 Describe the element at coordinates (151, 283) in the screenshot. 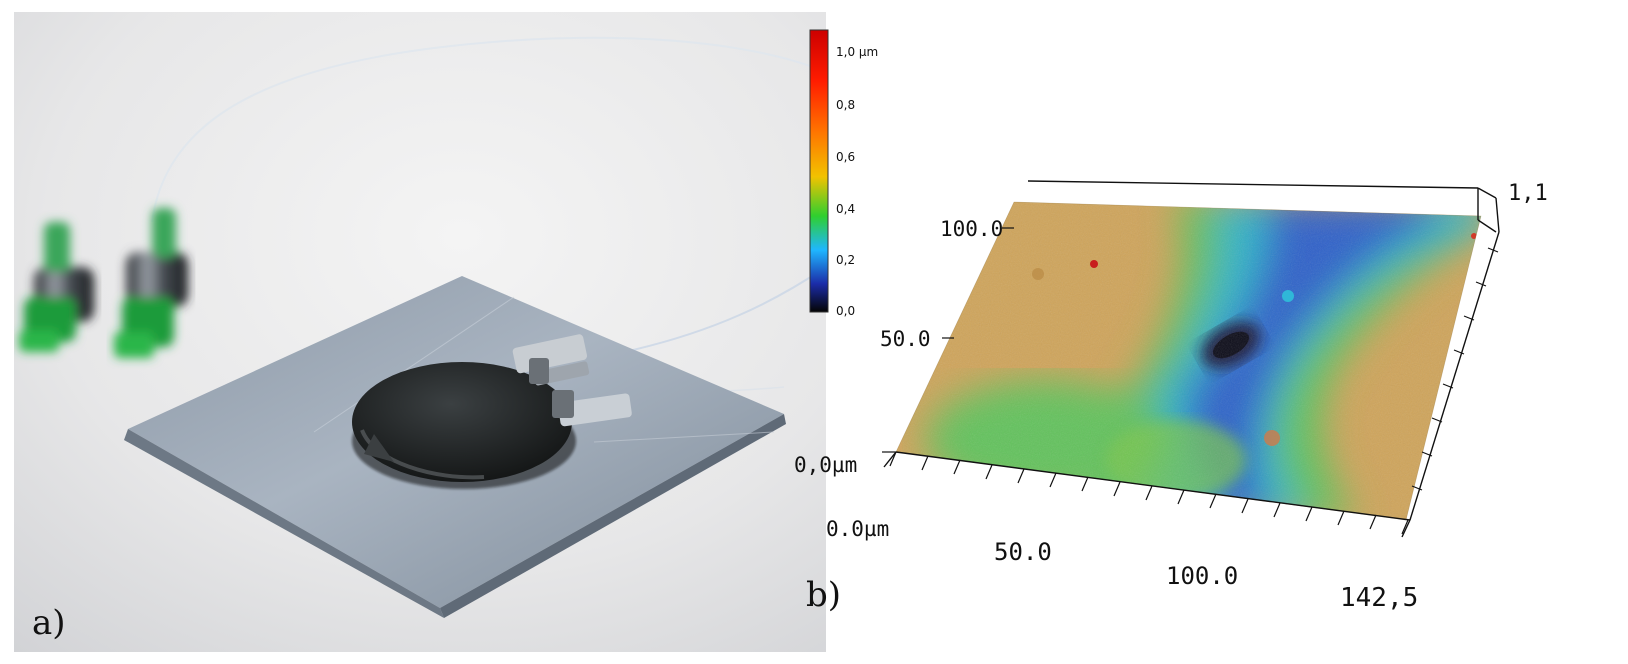

I see `fiber-connector-right` at that location.